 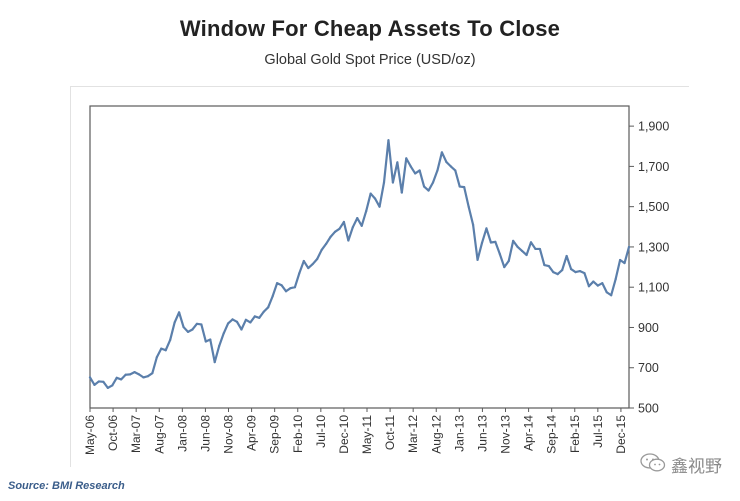 What do you see at coordinates (321, 431) in the screenshot?
I see `x-tick-label: Jul-10` at bounding box center [321, 431].